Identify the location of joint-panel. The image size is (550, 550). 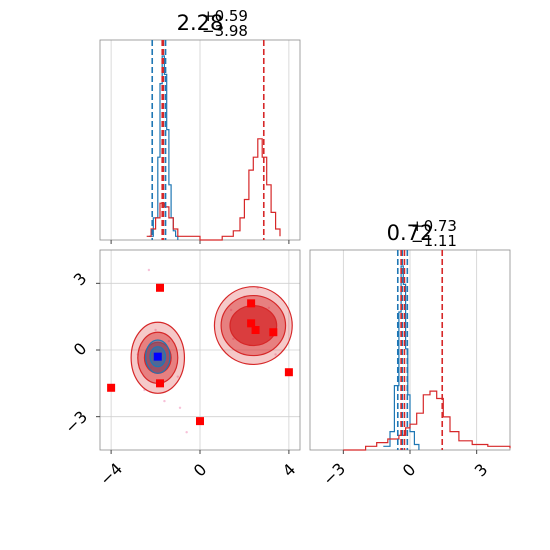
(198, 351).